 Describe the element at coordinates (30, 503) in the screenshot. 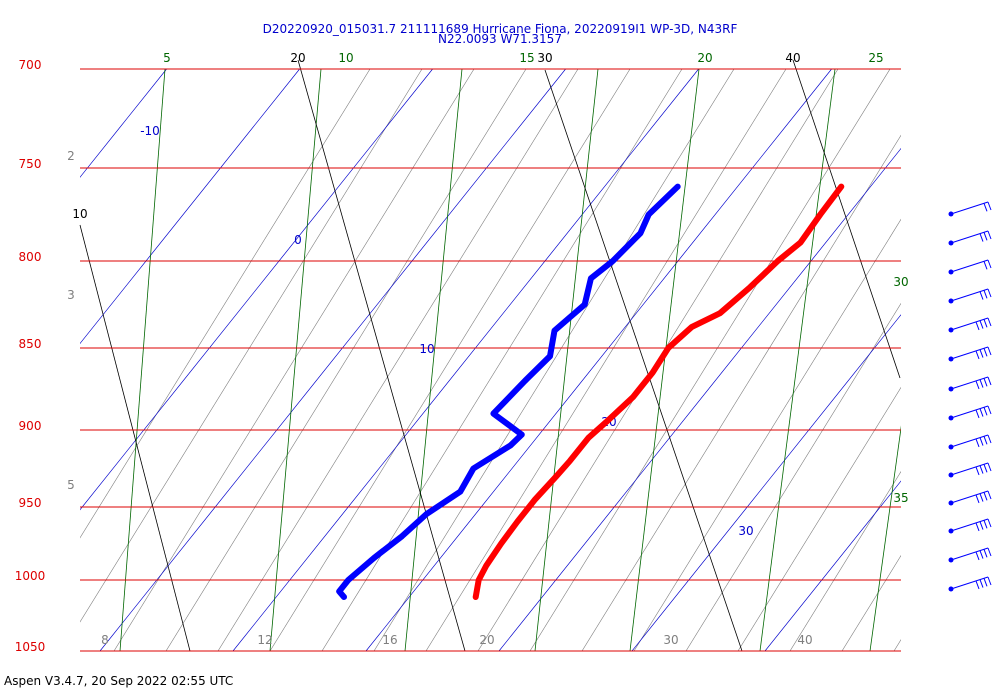

I see `pressure-tick-label: 950` at that location.